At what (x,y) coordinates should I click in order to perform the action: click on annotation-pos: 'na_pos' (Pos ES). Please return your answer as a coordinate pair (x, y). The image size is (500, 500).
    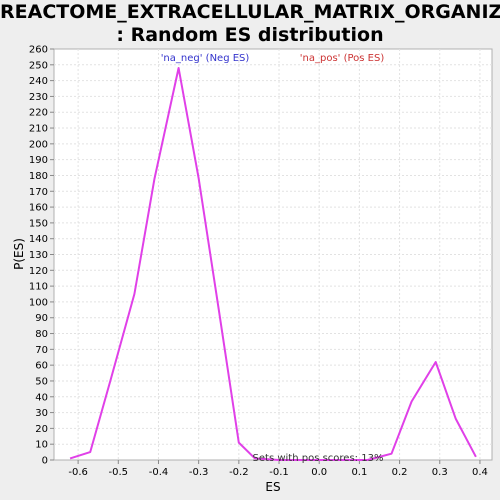
    Looking at the image, I should click on (342, 58).